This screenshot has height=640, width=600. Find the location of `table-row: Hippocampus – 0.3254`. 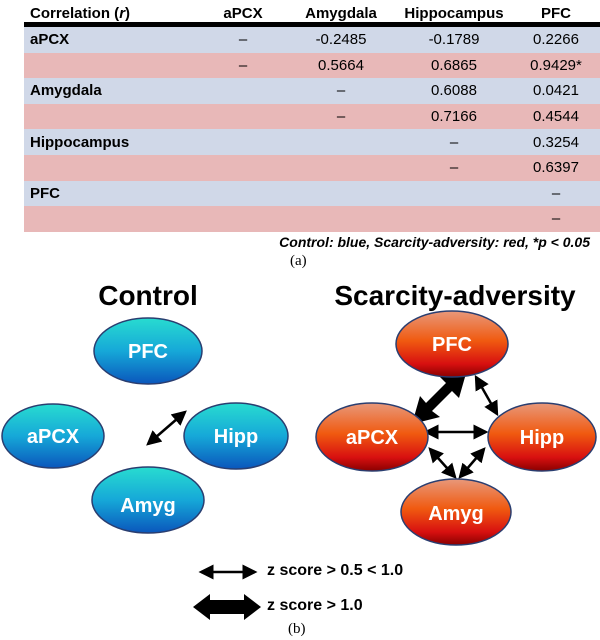

table-row: Hippocampus – 0.3254 is located at coordinates (312, 142).